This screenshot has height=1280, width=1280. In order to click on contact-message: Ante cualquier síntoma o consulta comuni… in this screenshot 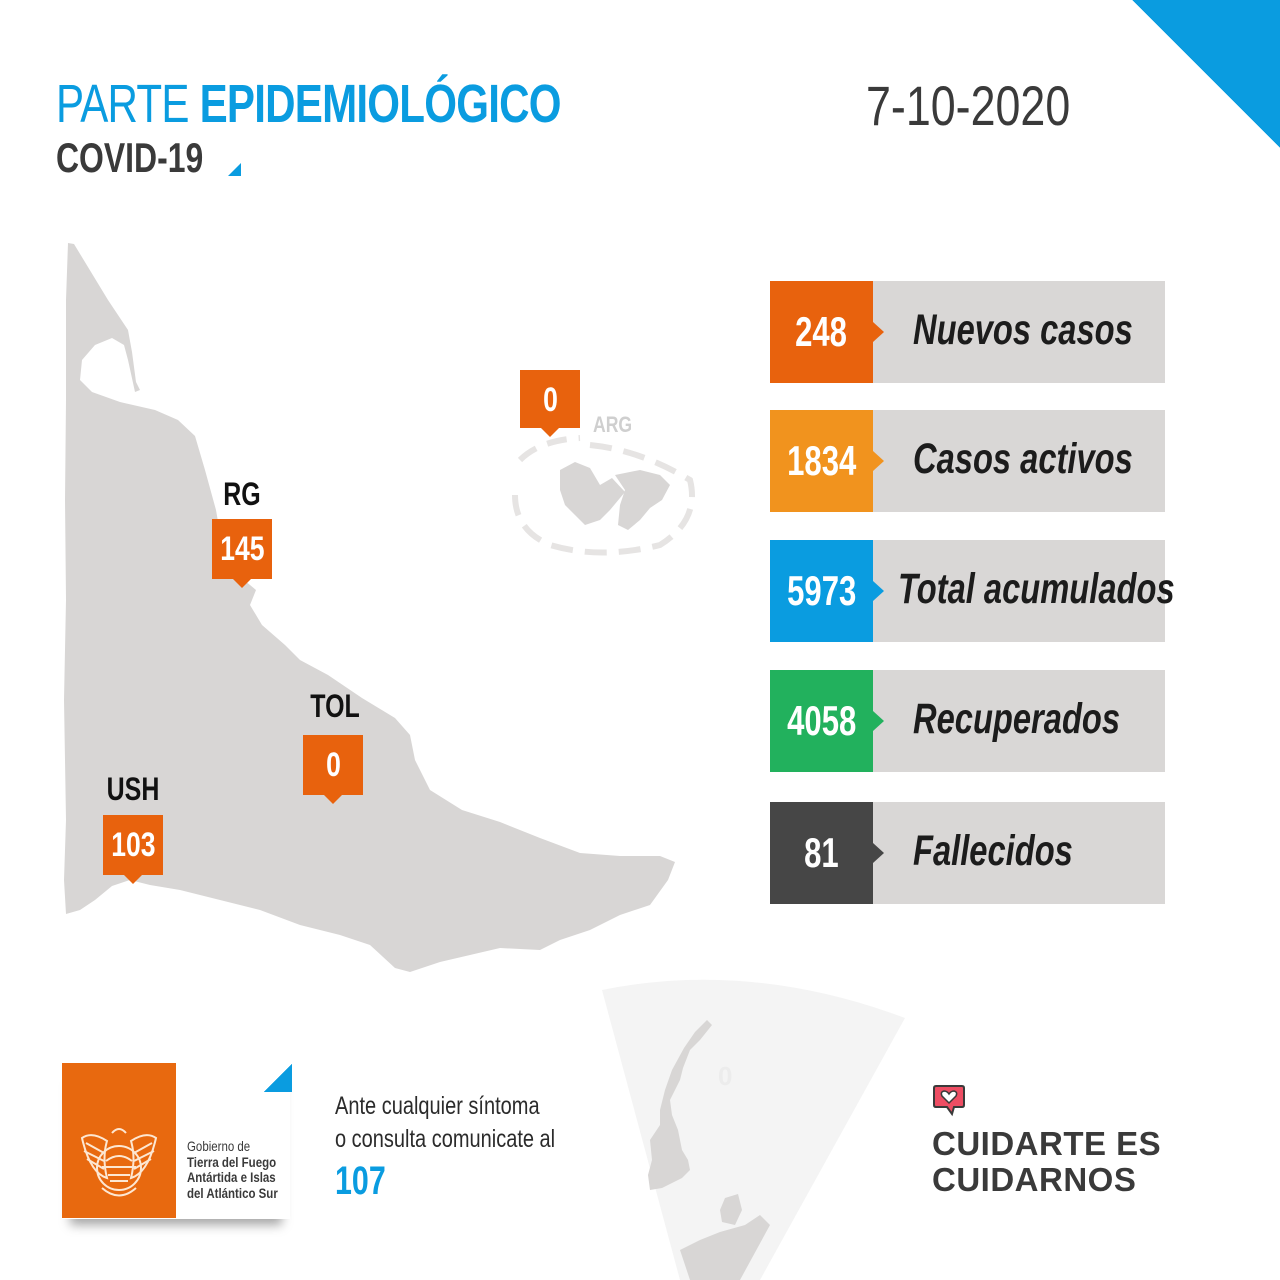, I will do `click(445, 1123)`.